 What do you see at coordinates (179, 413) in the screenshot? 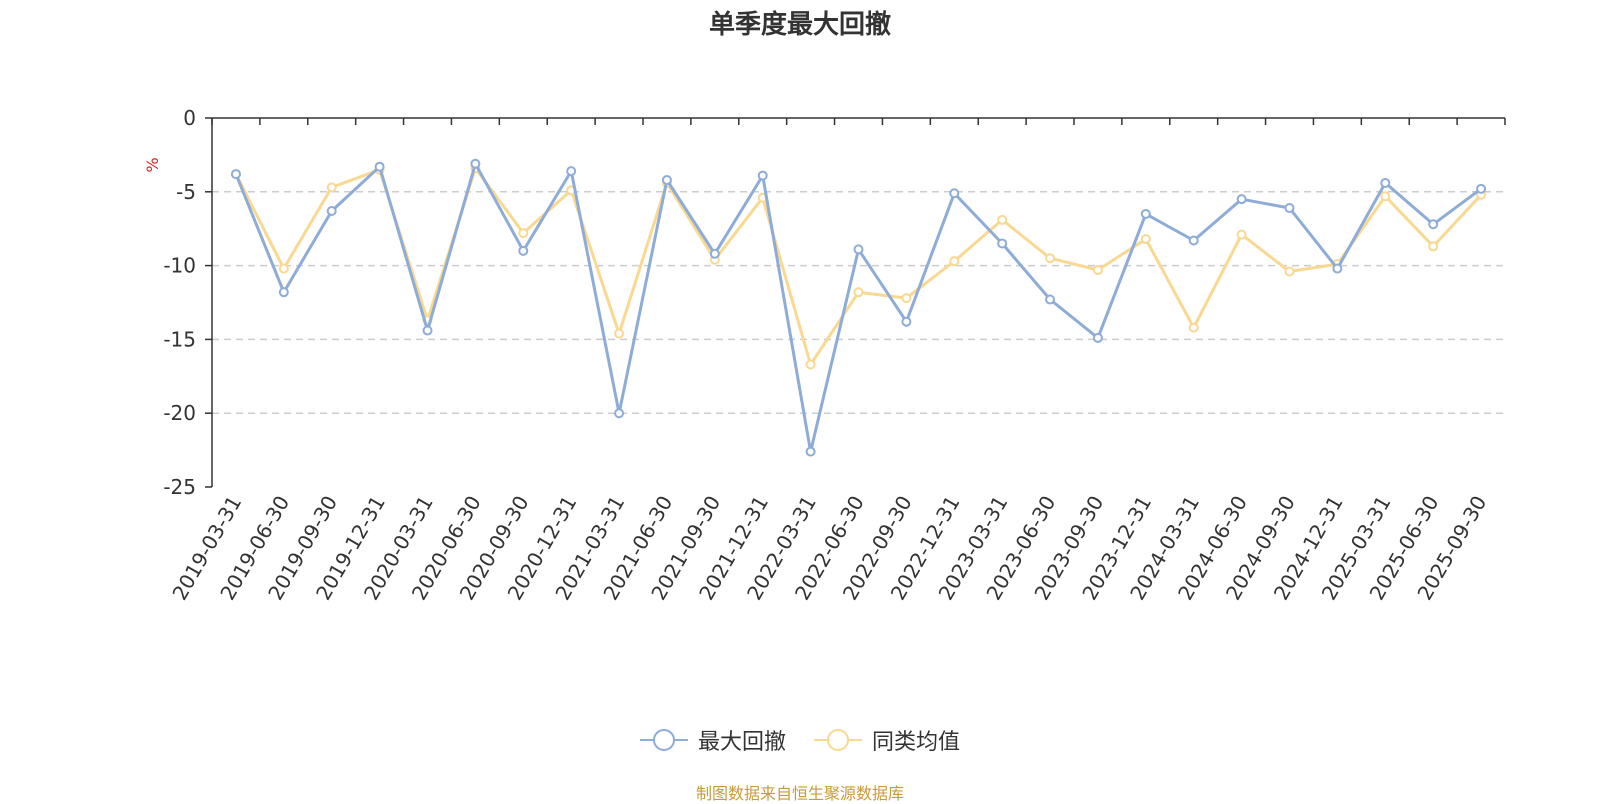
I see `y-tick-label: -20` at bounding box center [179, 413].